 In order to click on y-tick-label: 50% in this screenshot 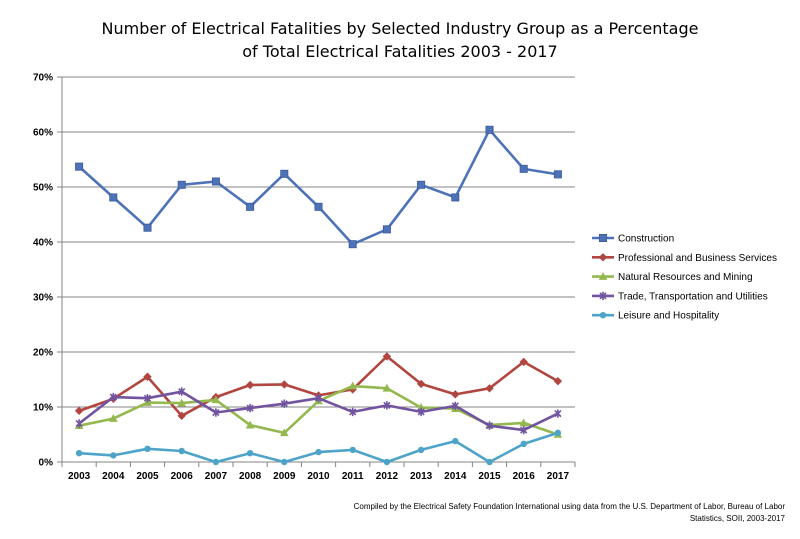, I will do `click(43, 188)`.